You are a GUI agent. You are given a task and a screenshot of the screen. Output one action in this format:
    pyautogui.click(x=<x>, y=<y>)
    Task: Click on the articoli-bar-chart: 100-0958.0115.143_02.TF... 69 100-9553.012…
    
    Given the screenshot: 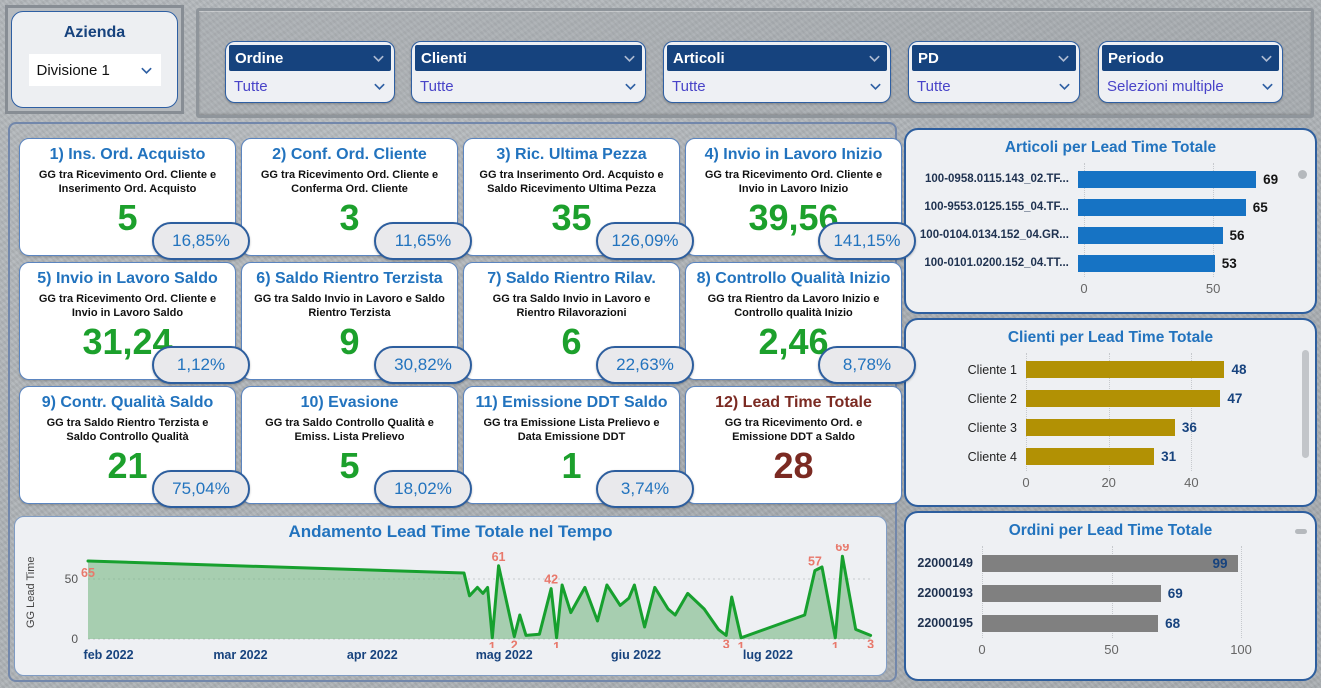 What is the action you would take?
    pyautogui.click(x=1110, y=231)
    